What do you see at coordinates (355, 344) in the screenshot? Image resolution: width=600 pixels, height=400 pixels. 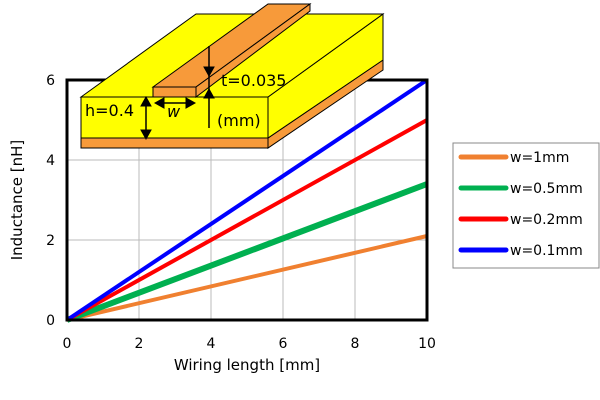 I see `x-tick-label: 8` at bounding box center [355, 344].